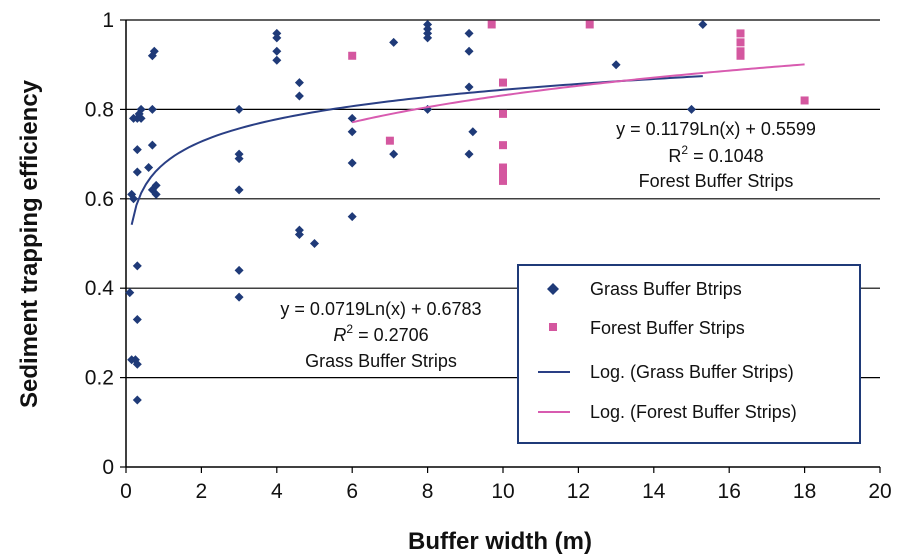 This screenshot has height=559, width=900. Describe the element at coordinates (729, 491) in the screenshot. I see `x-tick-label: 16` at that location.